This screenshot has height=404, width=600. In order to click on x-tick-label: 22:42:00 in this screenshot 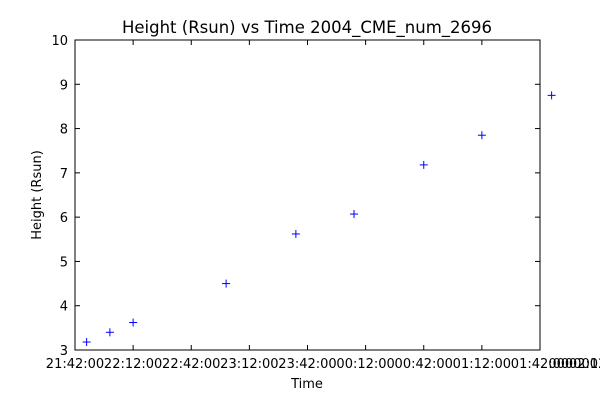, I will do `click(191, 364)`.